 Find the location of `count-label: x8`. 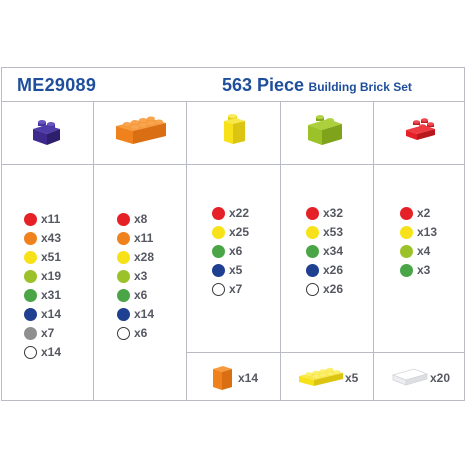

count-label: x8 is located at coordinates (141, 219).